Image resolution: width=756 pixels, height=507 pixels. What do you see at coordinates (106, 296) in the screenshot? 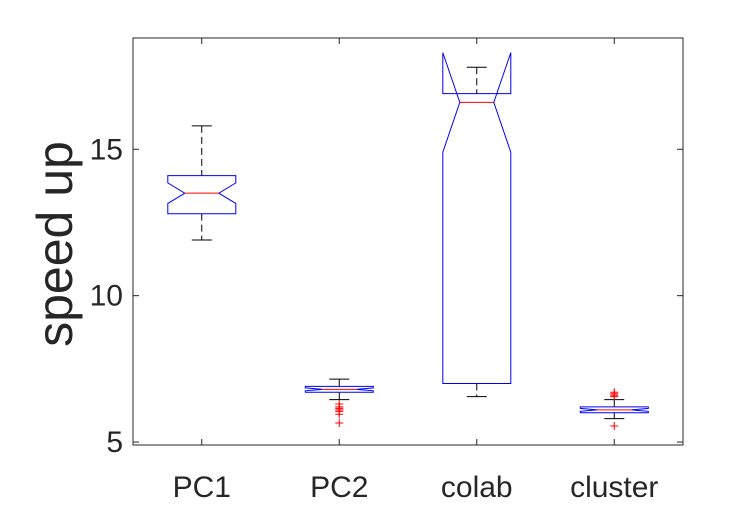
I see `y-tick-label: 10` at bounding box center [106, 296].